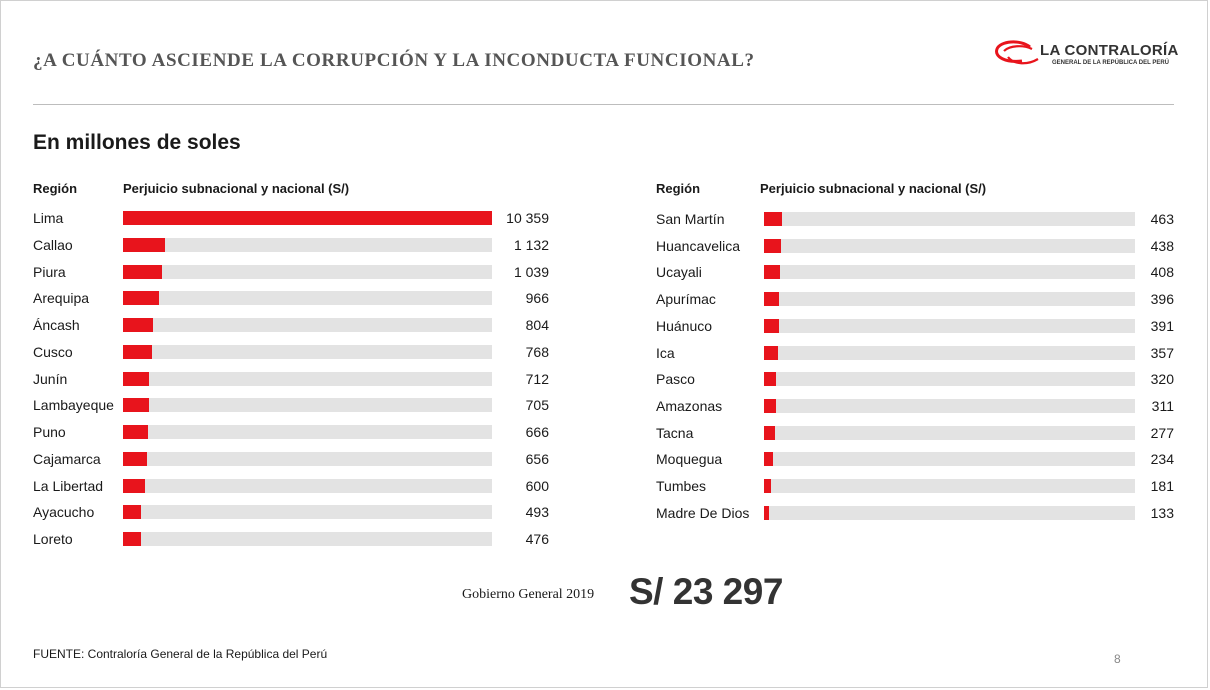  What do you see at coordinates (537, 485) in the screenshot?
I see `bar-value-label: 600` at bounding box center [537, 485].